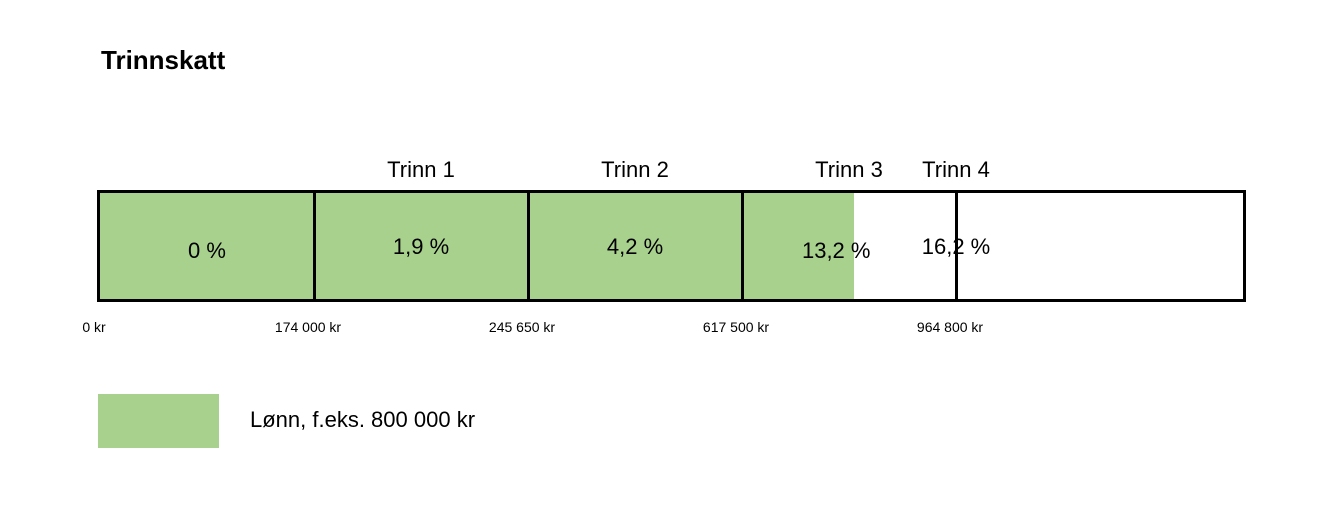 The width and height of the screenshot is (1323, 506). I want to click on bracket-label: Trinn 1, so click(421, 169).